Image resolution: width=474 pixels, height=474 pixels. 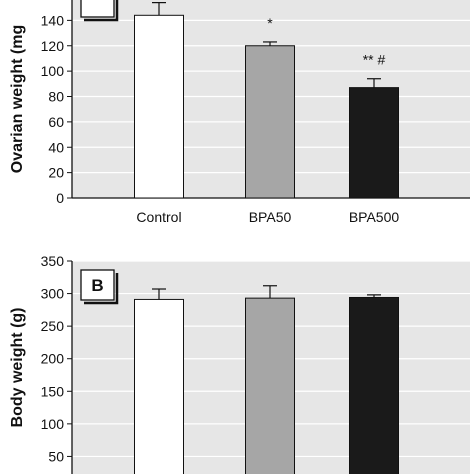 I want to click on significance-label: *, so click(x=270, y=23).